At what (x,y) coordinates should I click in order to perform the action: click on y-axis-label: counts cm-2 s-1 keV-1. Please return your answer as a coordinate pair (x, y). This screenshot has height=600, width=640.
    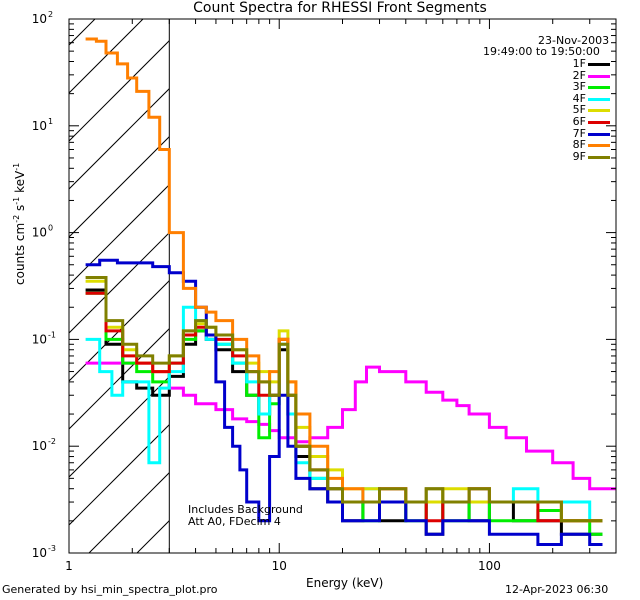
    Looking at the image, I should click on (19, 224).